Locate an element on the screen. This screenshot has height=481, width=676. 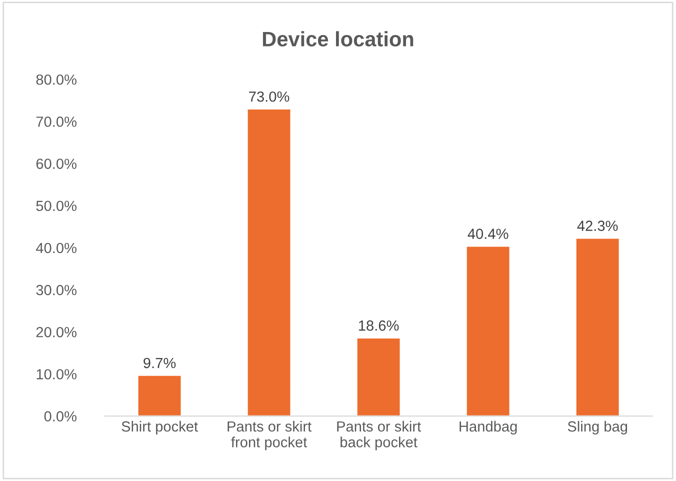
x-tick-label: Shirt pocket is located at coordinates (160, 427).